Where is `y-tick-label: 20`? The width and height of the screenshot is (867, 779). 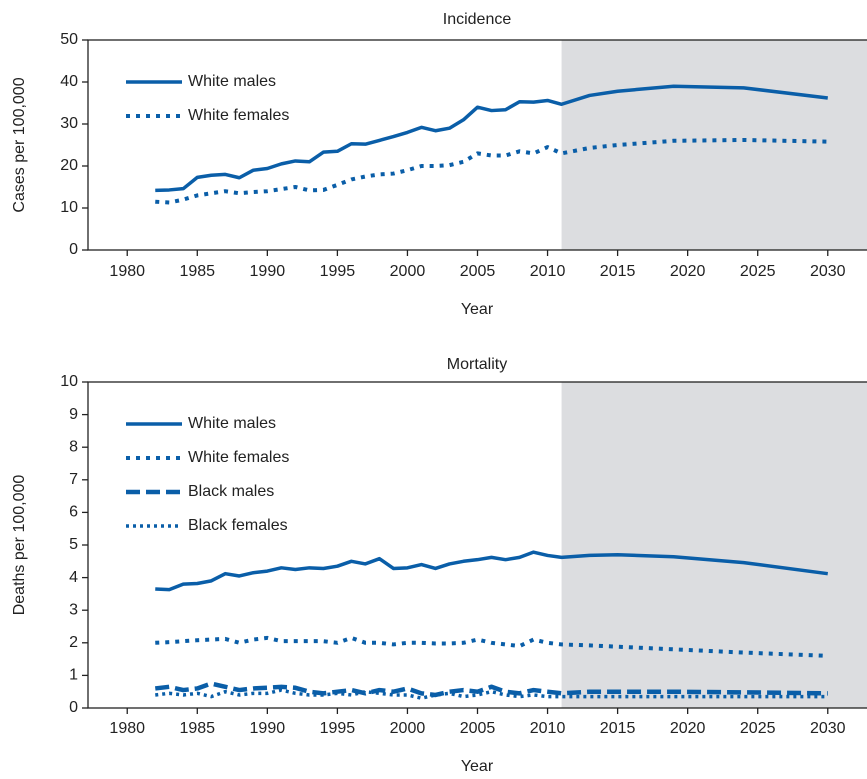
y-tick-label: 20 is located at coordinates (69, 165).